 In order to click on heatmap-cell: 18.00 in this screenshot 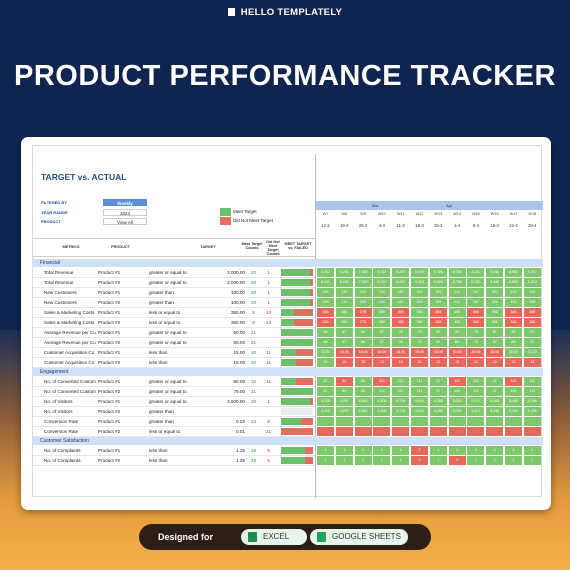, I will do `click(363, 352)`.